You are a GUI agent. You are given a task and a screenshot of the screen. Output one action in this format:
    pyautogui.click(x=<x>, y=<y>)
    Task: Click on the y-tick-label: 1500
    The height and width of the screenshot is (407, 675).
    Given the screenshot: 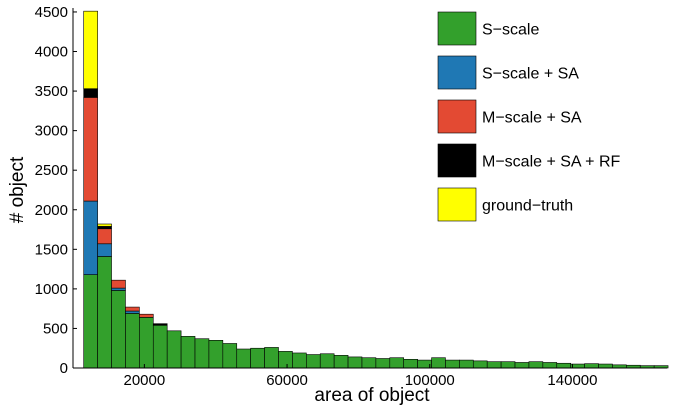 What is the action you would take?
    pyautogui.click(x=51, y=249)
    